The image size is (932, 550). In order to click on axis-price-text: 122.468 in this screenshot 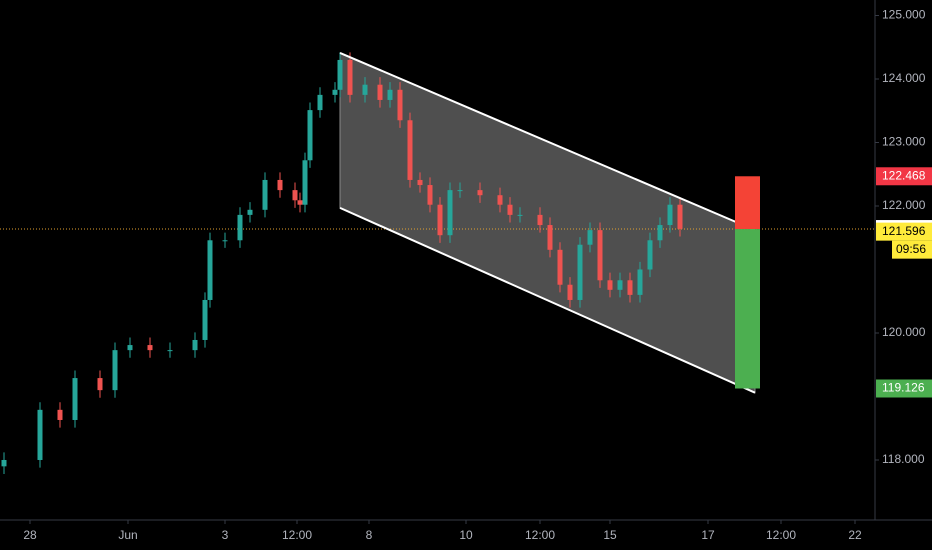, I will do `click(904, 175)`.